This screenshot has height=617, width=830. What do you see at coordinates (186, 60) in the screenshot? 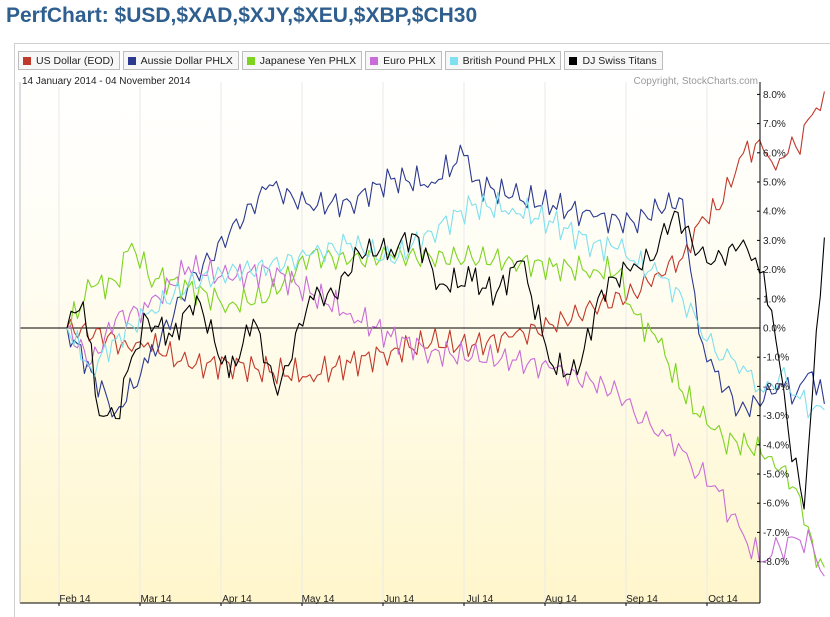
I see `legend-label-aussie-dollar: Aussie Dollar PHLX` at bounding box center [186, 60].